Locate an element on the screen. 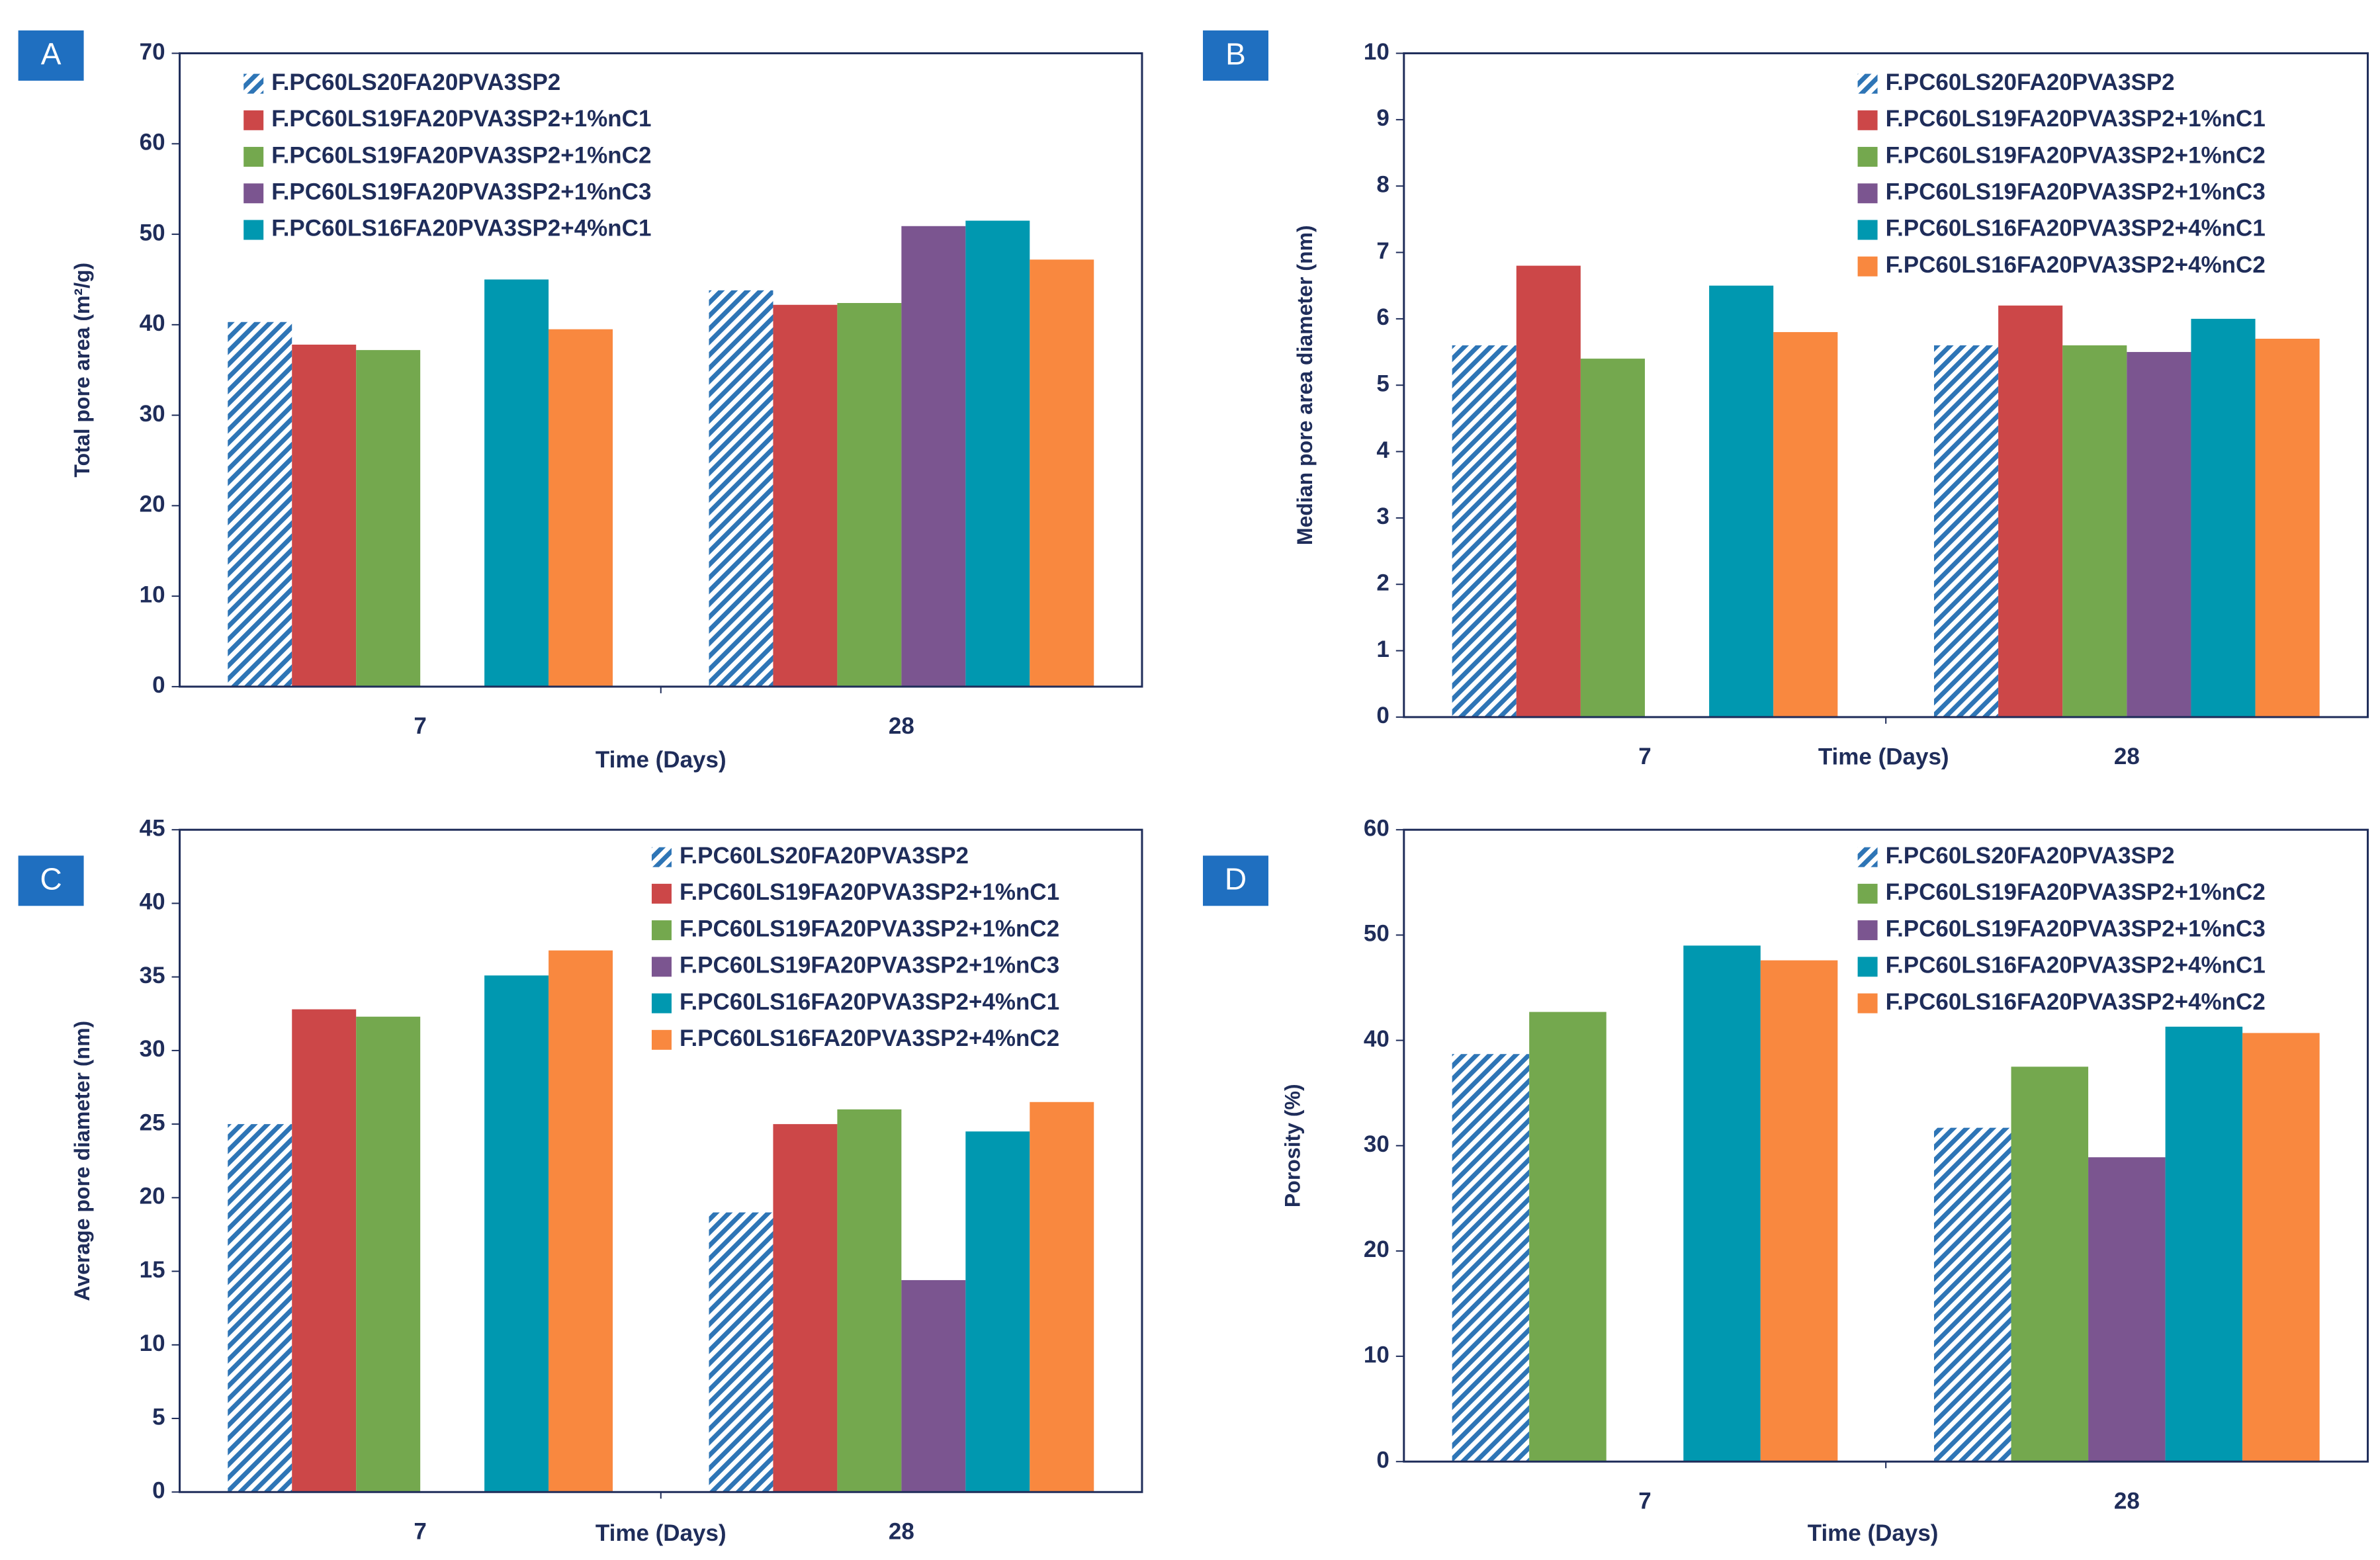 This screenshot has width=2380, height=1560. y-axis-label: Average pore diameter (nm) is located at coordinates (82, 1161).